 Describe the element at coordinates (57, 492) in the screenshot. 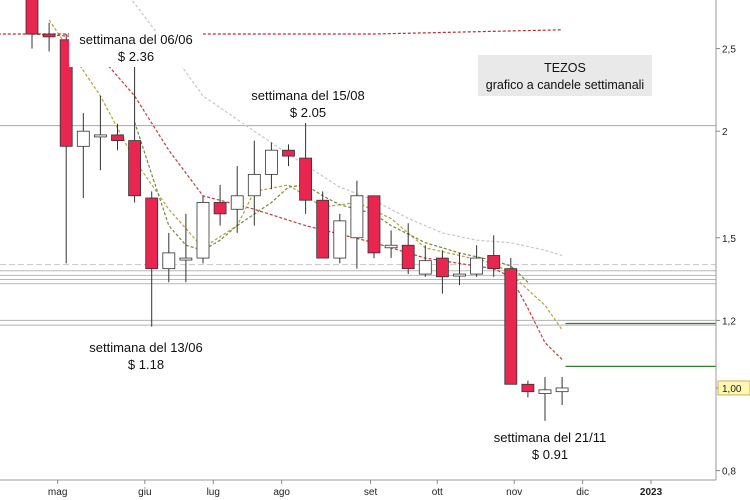

I see `x-tick-label: mag` at that location.